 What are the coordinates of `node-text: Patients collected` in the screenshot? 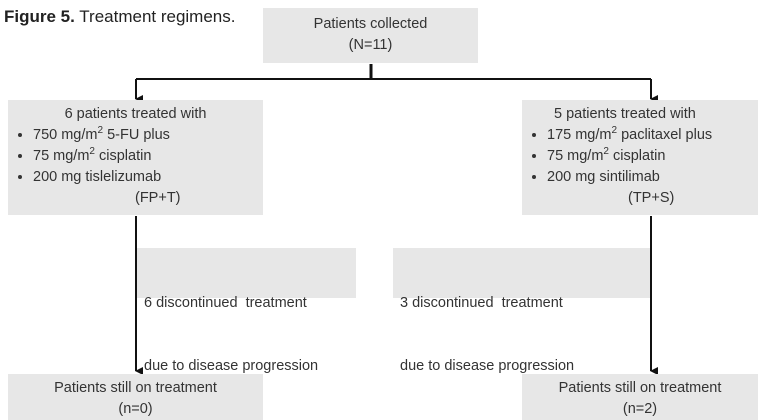 It's located at (370, 24).